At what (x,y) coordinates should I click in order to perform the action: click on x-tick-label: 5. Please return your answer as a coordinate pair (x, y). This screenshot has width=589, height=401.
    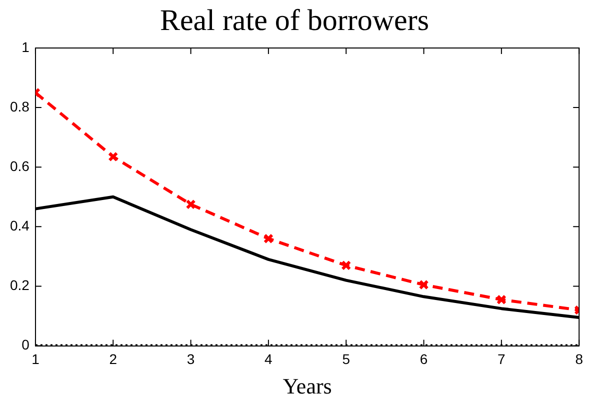
    Looking at the image, I should click on (346, 359).